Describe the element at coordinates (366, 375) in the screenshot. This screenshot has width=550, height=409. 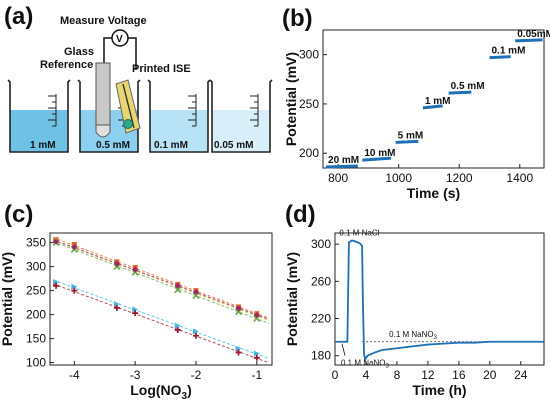
I see `x-tick-label: 4` at that location.